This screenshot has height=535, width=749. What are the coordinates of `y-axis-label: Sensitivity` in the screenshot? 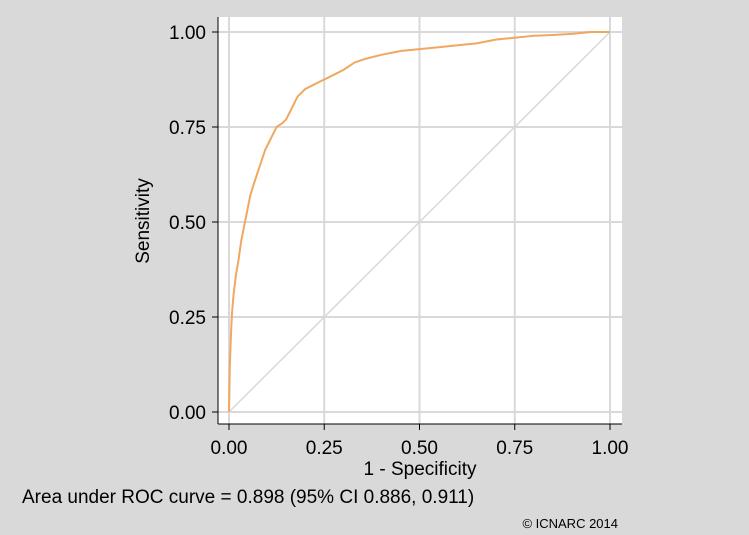 It's located at (143, 221).